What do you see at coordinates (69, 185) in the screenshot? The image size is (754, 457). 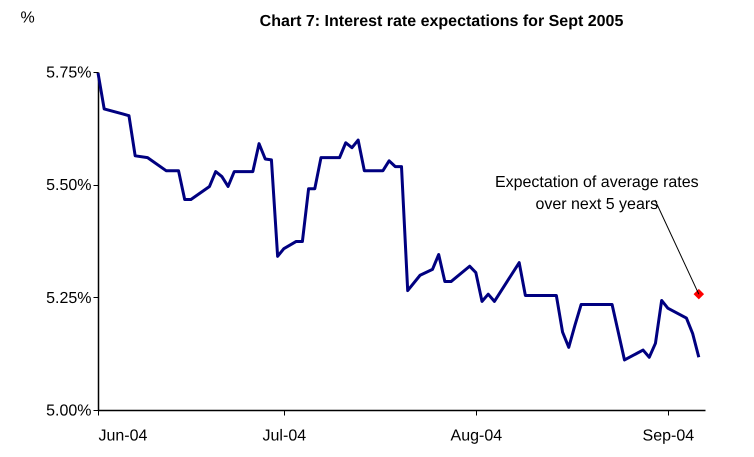 I see `y-tick-label: 5.50%` at bounding box center [69, 185].